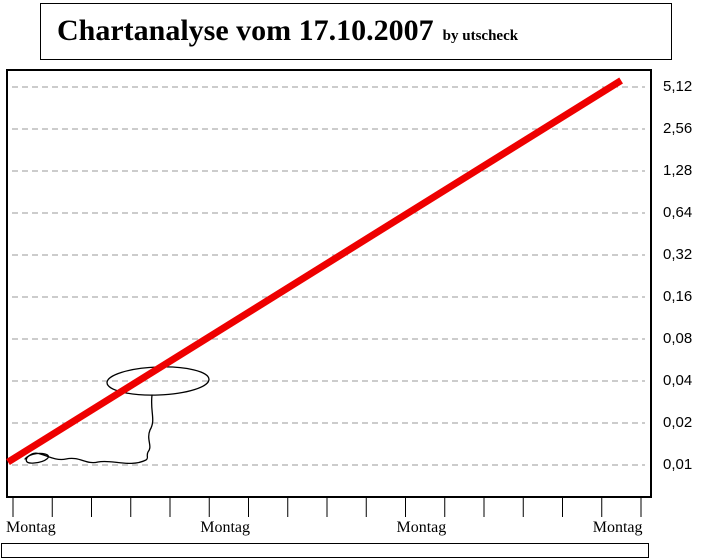  Describe the element at coordinates (678, 86) in the screenshot. I see `y-axis-tick-label: 5,12` at that location.